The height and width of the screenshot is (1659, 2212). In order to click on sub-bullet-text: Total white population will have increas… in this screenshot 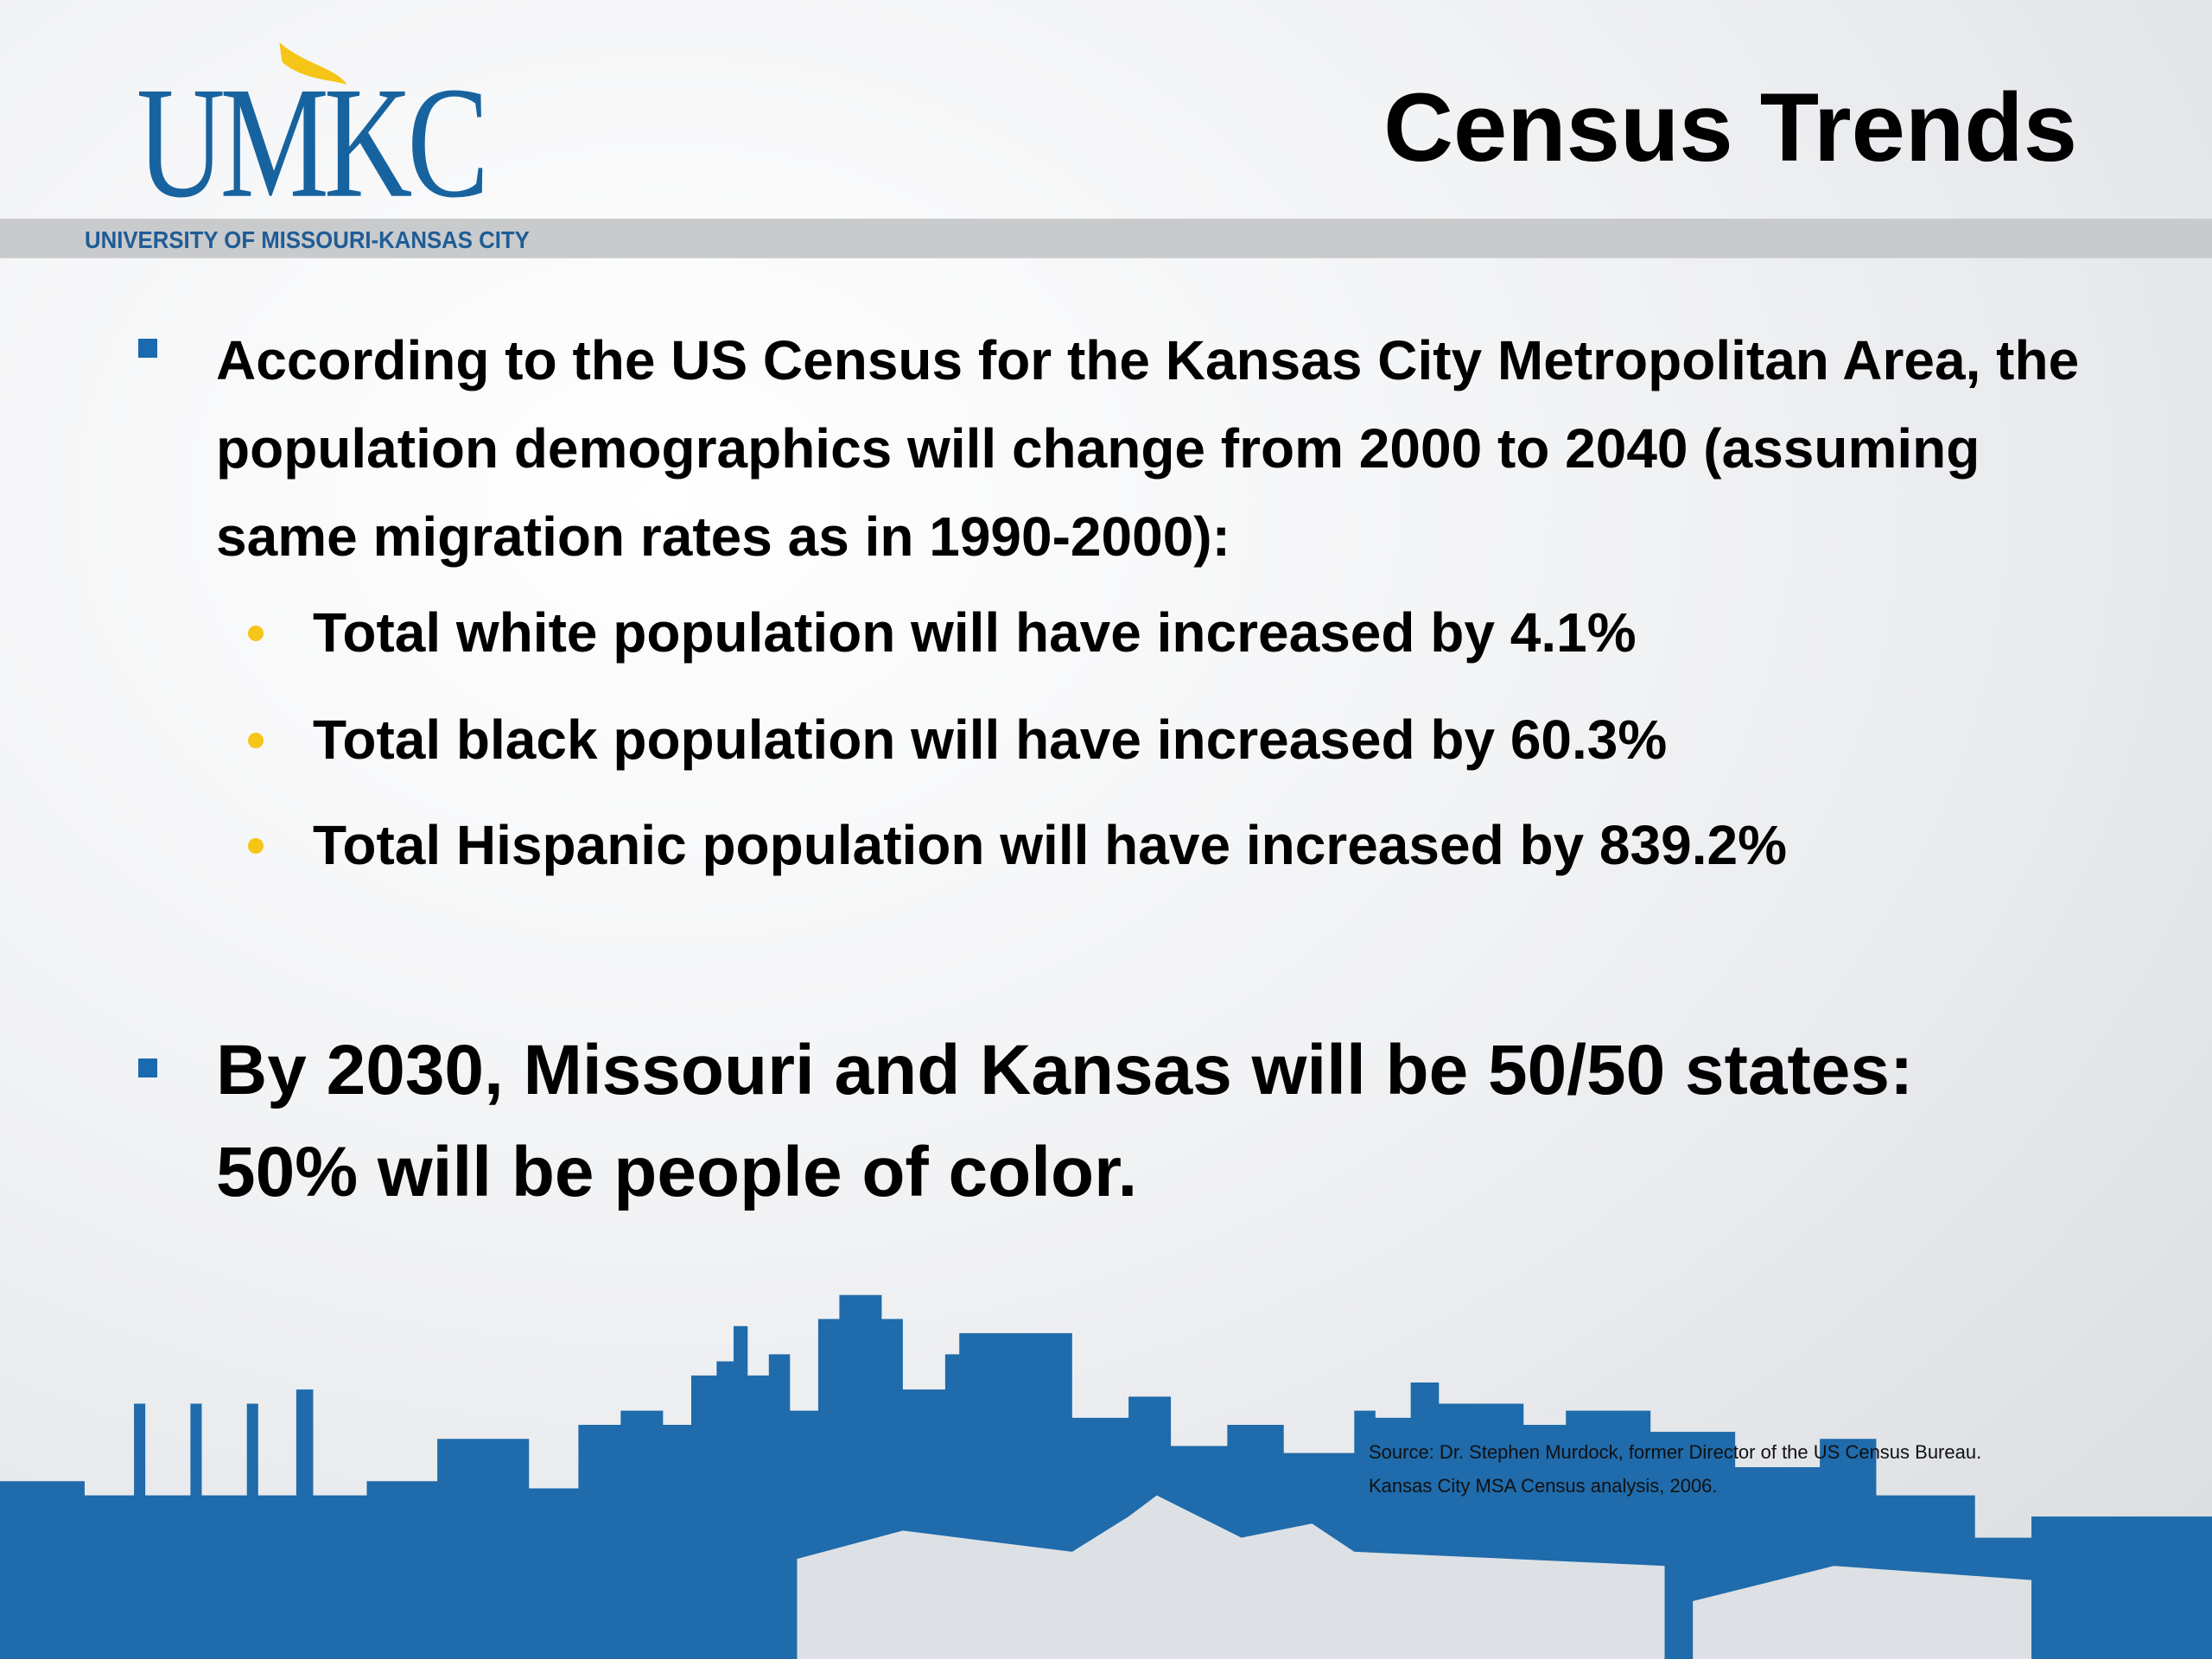, I will do `click(975, 632)`.